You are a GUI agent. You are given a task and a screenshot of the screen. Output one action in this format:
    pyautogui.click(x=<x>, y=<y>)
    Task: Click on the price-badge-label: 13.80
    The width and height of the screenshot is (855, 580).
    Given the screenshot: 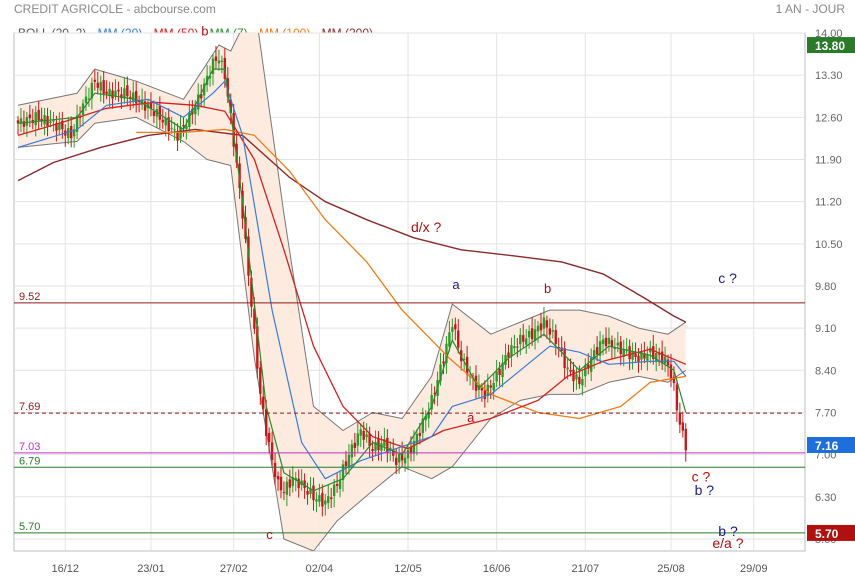 What is the action you would take?
    pyautogui.click(x=830, y=46)
    